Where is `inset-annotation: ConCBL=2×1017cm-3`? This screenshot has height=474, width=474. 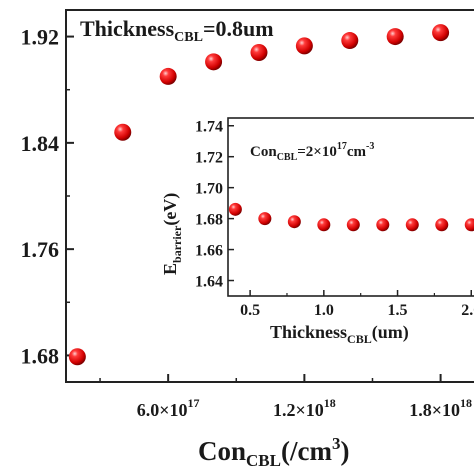 inset-annotation: ConCBL=2×1017cm-3 is located at coordinates (312, 152).